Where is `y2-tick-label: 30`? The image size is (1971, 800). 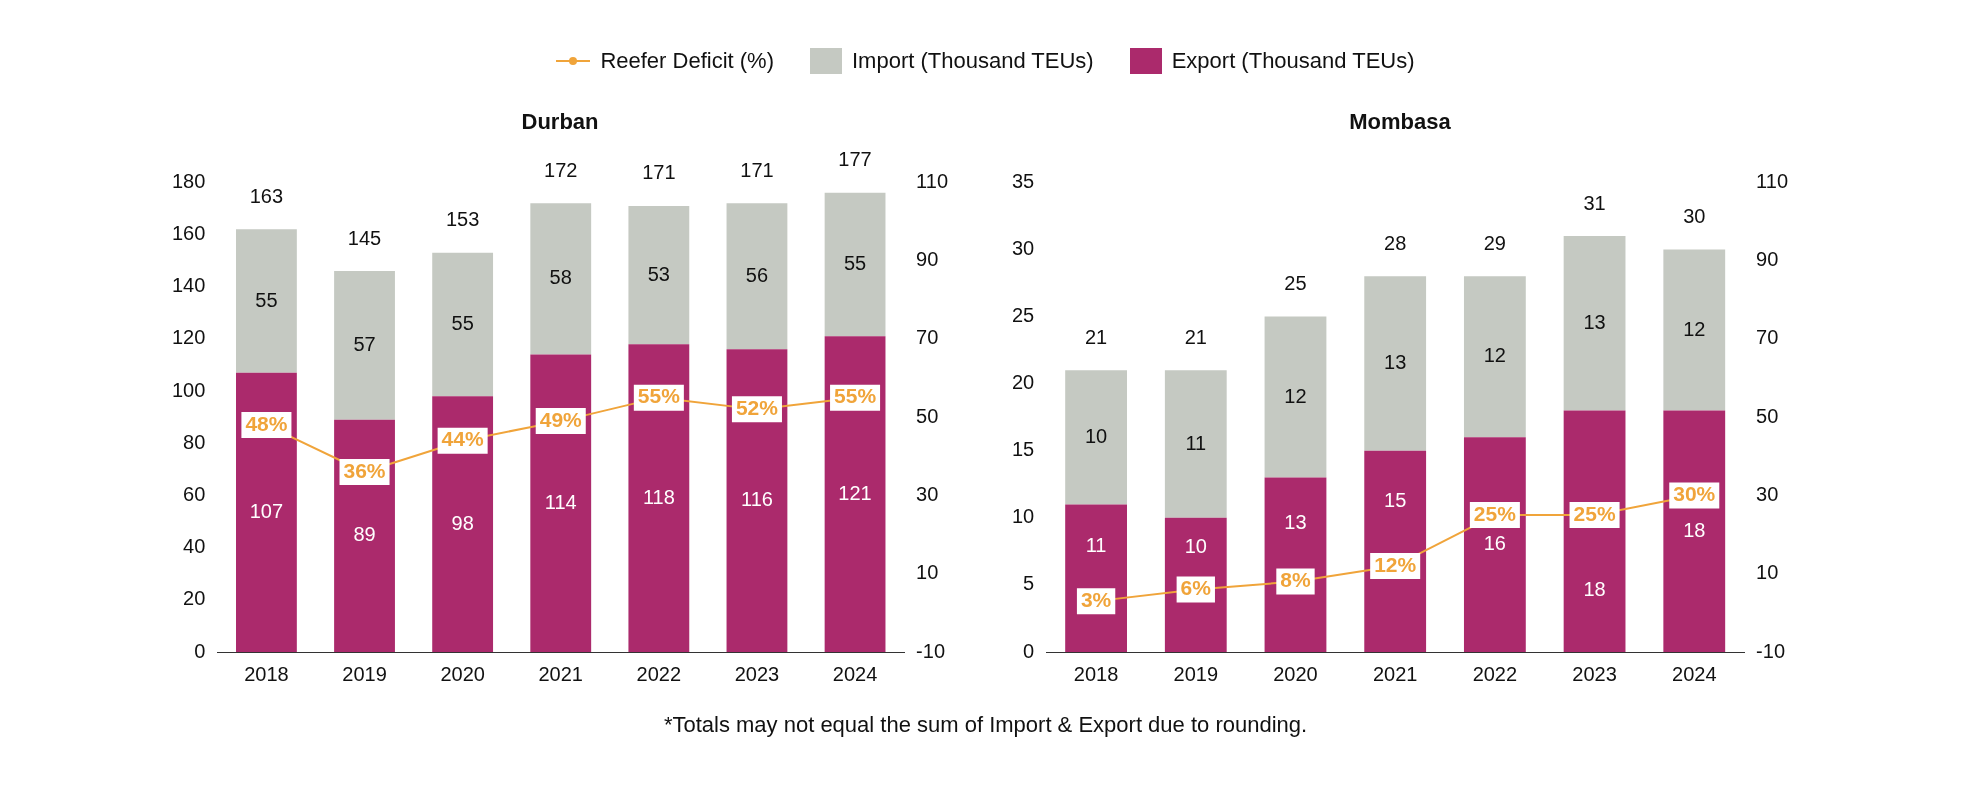 y2-tick-label: 30 is located at coordinates (1767, 493).